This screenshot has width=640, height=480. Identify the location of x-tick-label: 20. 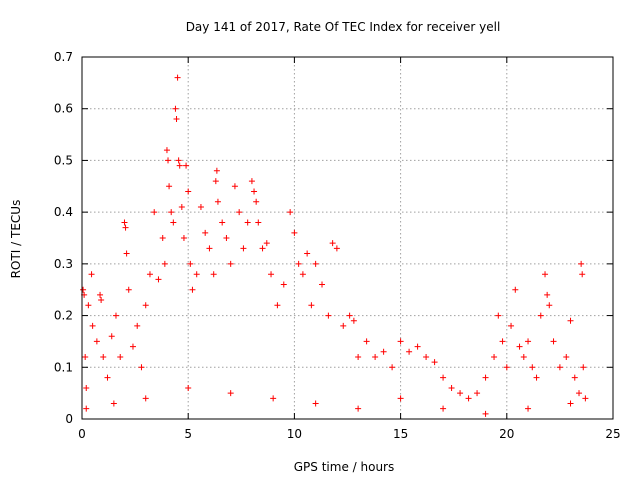
(506, 434).